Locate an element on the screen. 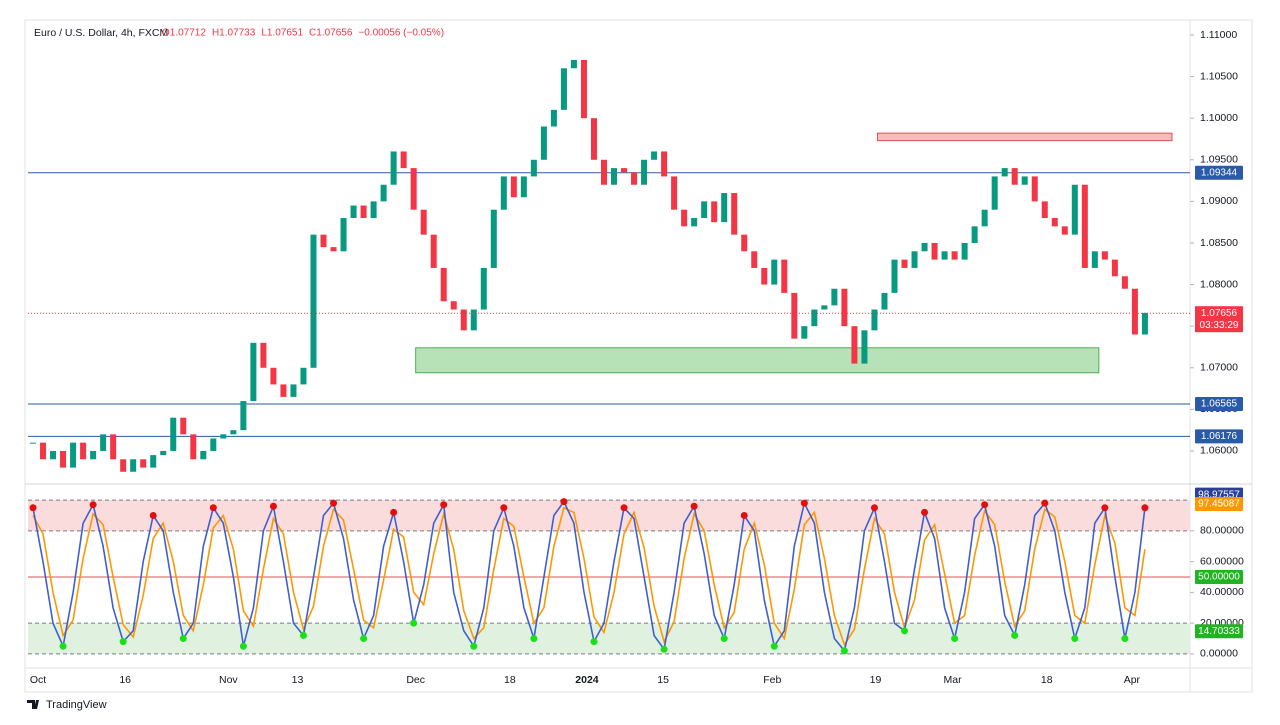 This screenshot has height=725, width=1280. y-tick-label: 1.10000 is located at coordinates (1219, 118).